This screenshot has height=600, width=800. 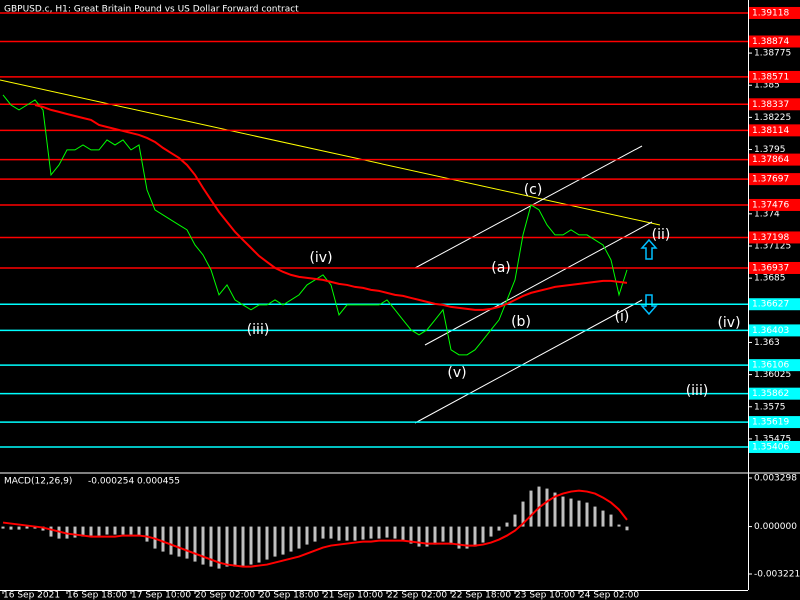 What do you see at coordinates (501, 268) in the screenshot?
I see `wave-label: (a)` at bounding box center [501, 268].